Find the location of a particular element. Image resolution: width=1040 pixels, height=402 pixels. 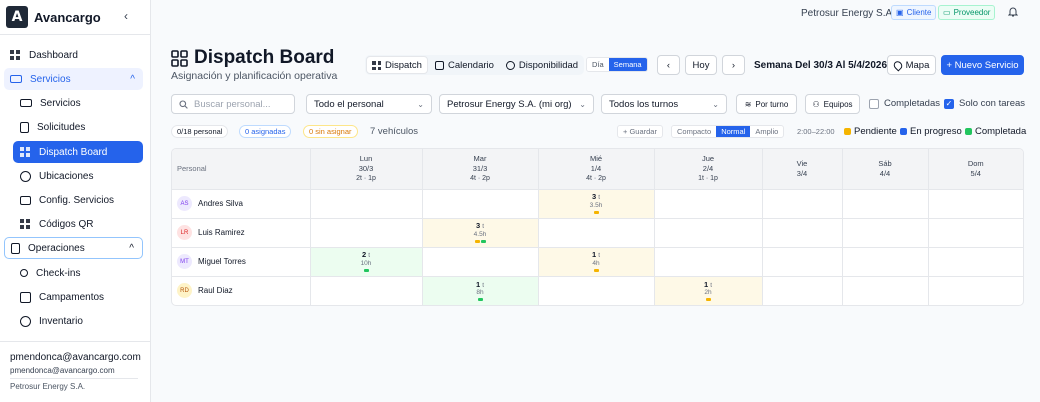

today-button: Hoy is located at coordinates (701, 65).